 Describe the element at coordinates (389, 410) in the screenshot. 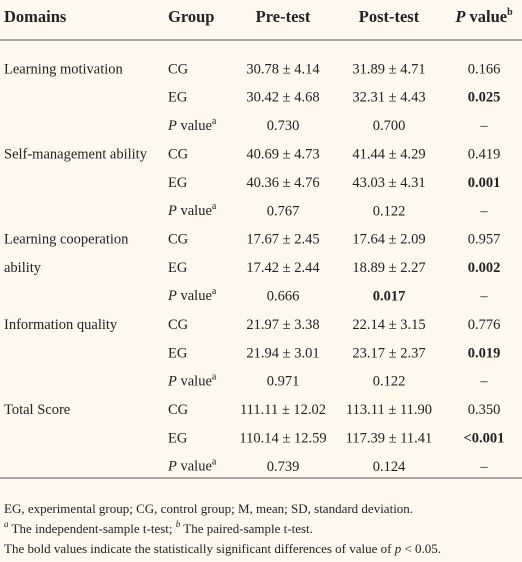

I see `table-cell: 113.11 ± 11.90` at that location.